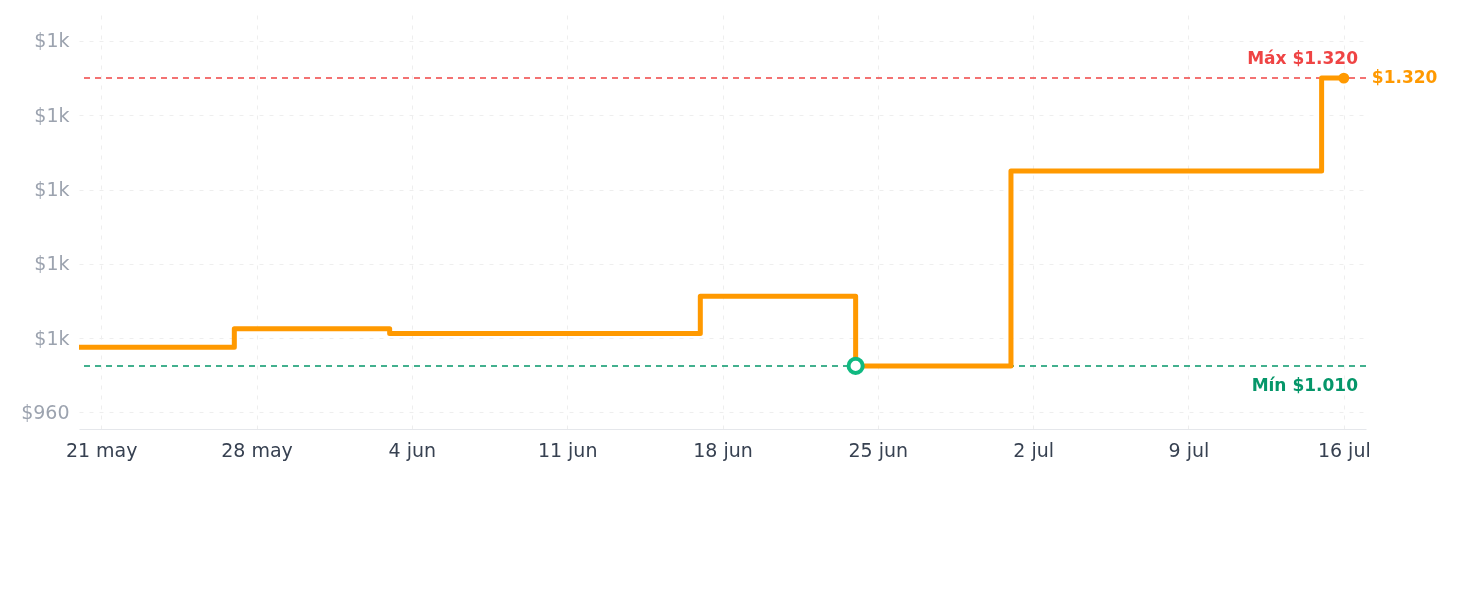 The width and height of the screenshot is (1467, 607). I want to click on x-tick-label: 21 may, so click(101, 449).